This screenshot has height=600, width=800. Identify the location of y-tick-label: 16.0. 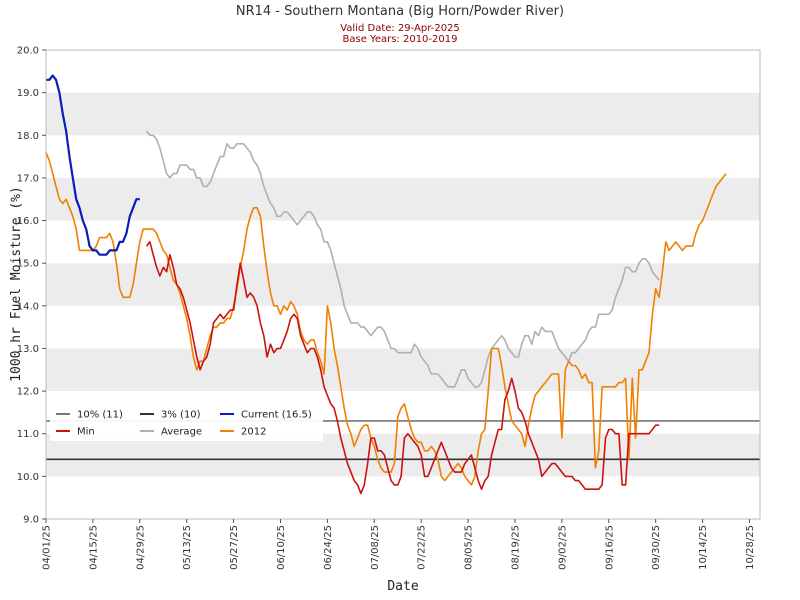
(28, 221).